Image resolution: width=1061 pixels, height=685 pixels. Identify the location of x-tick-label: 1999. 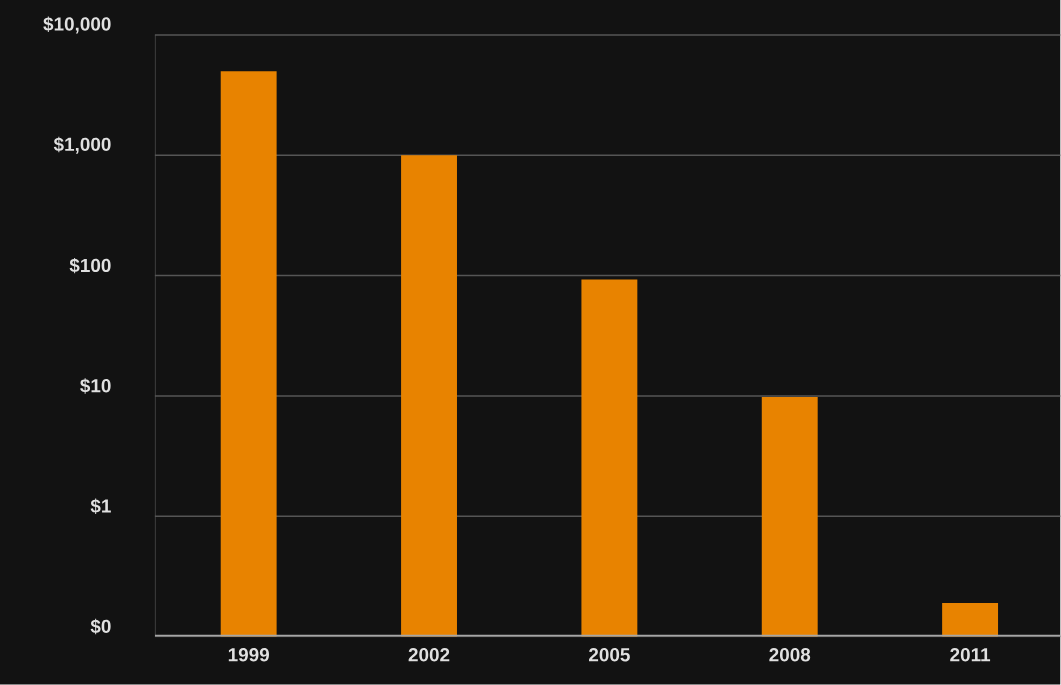
(249, 655).